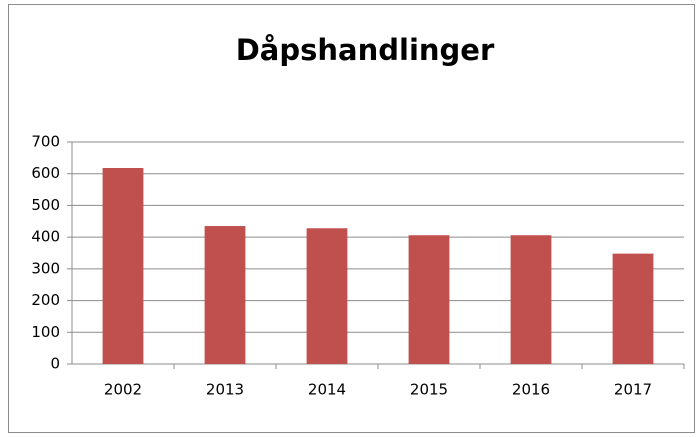  I want to click on x-tick-label: 2015, so click(429, 390).